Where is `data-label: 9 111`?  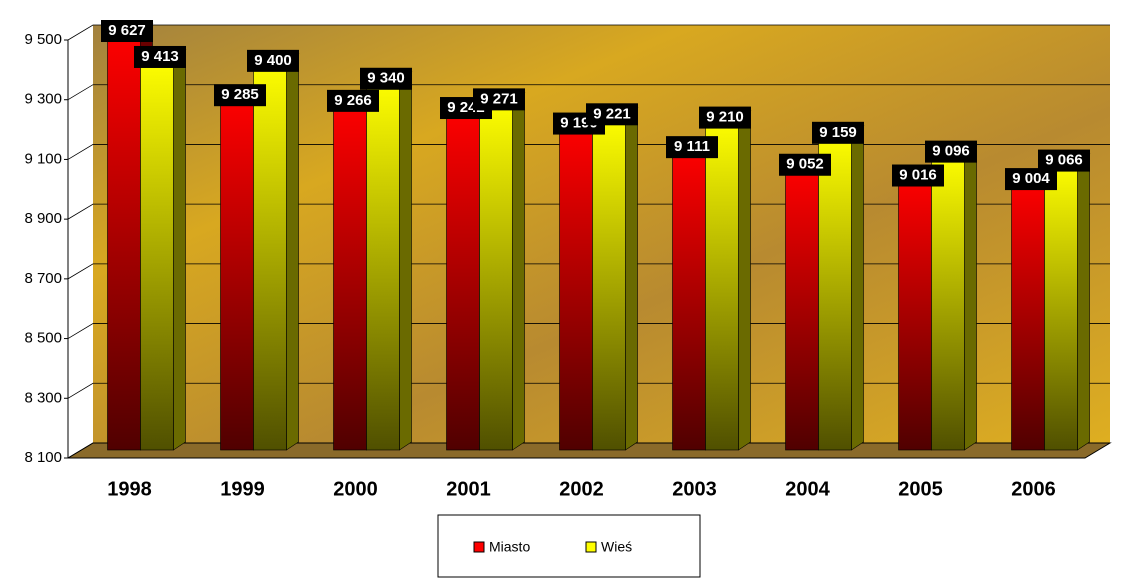
data-label: 9 111 is located at coordinates (692, 146).